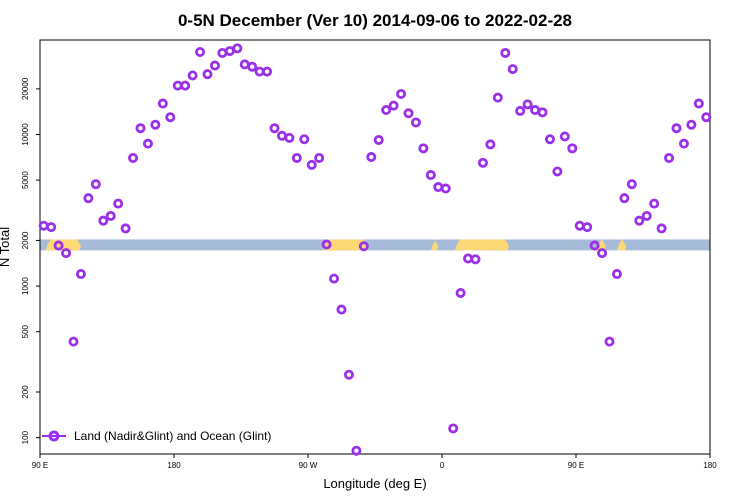 Image resolution: width=750 pixels, height=500 pixels. I want to click on x-tick-label: 90 W, so click(308, 465).